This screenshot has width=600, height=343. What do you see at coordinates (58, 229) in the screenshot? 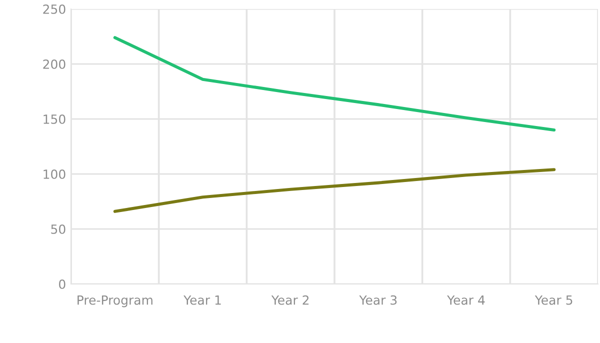
I see `y-tick-label: 50` at bounding box center [58, 229].